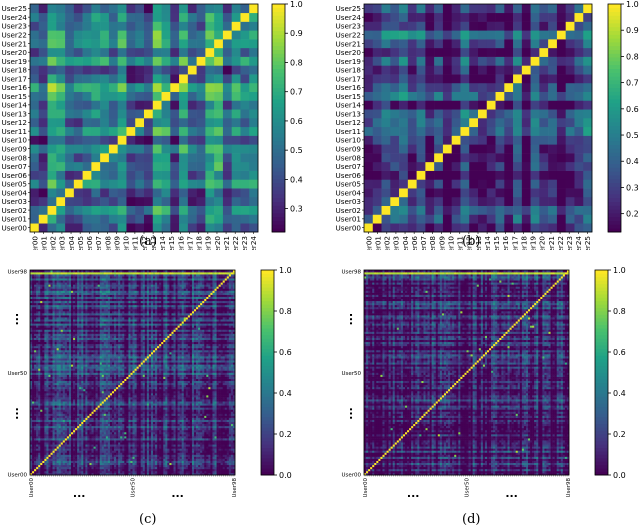 This screenshot has height=529, width=640. I want to click on y-tick-label: User15, so click(14, 96).